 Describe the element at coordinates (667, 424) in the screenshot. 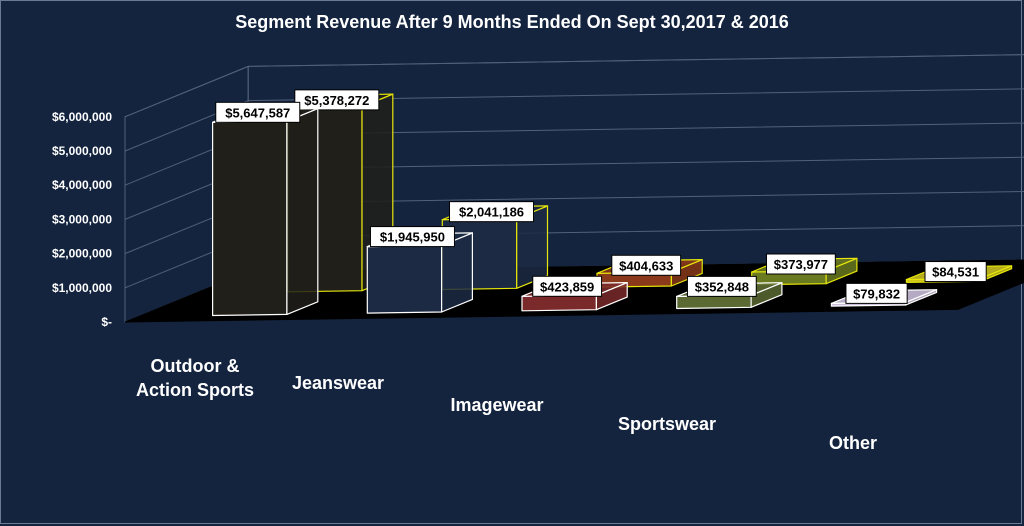

I see `category-label: Sportswear` at that location.